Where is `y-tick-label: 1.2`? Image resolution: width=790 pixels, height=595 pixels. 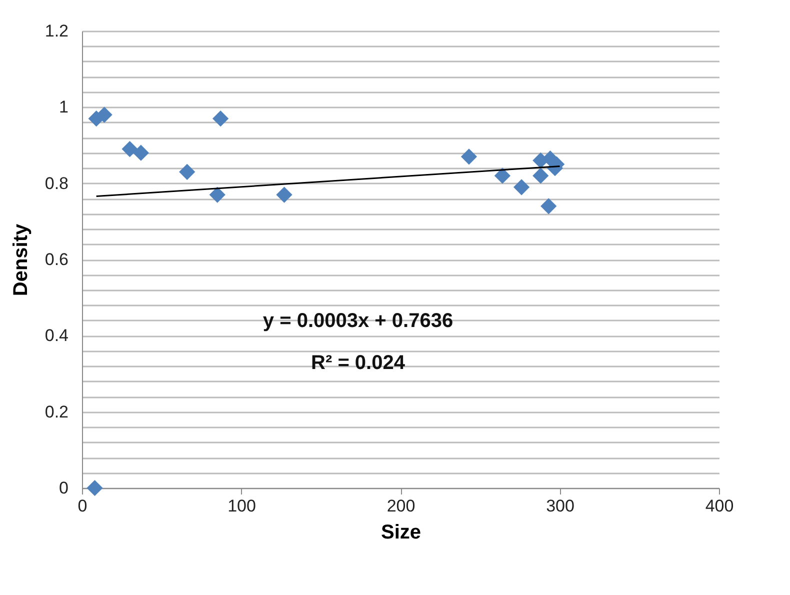
y-tick-label: 1.2 is located at coordinates (56, 31).